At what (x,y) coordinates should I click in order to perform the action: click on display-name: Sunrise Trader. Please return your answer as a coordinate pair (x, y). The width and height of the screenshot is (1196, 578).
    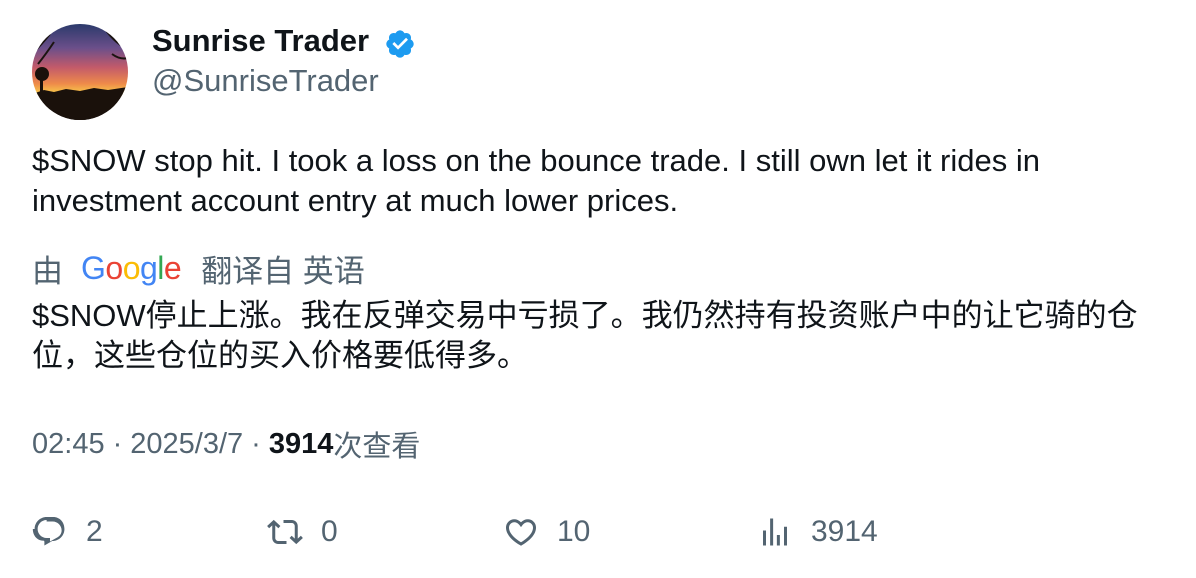
    Looking at the image, I should click on (261, 40).